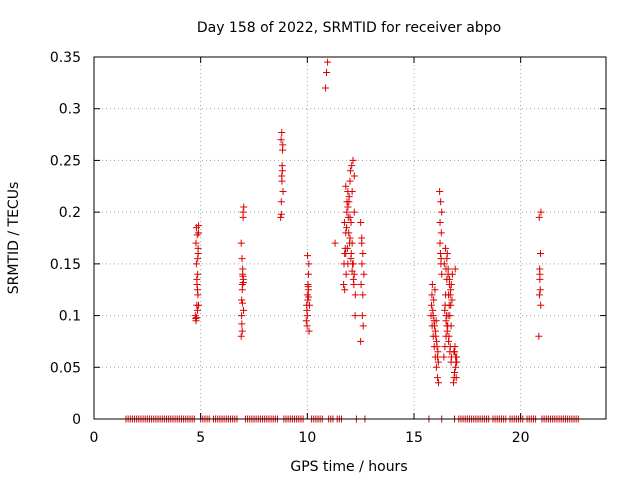 This screenshot has height=480, width=640. Describe the element at coordinates (65, 265) in the screenshot. I see `y-tick-label: 0.15` at that location.